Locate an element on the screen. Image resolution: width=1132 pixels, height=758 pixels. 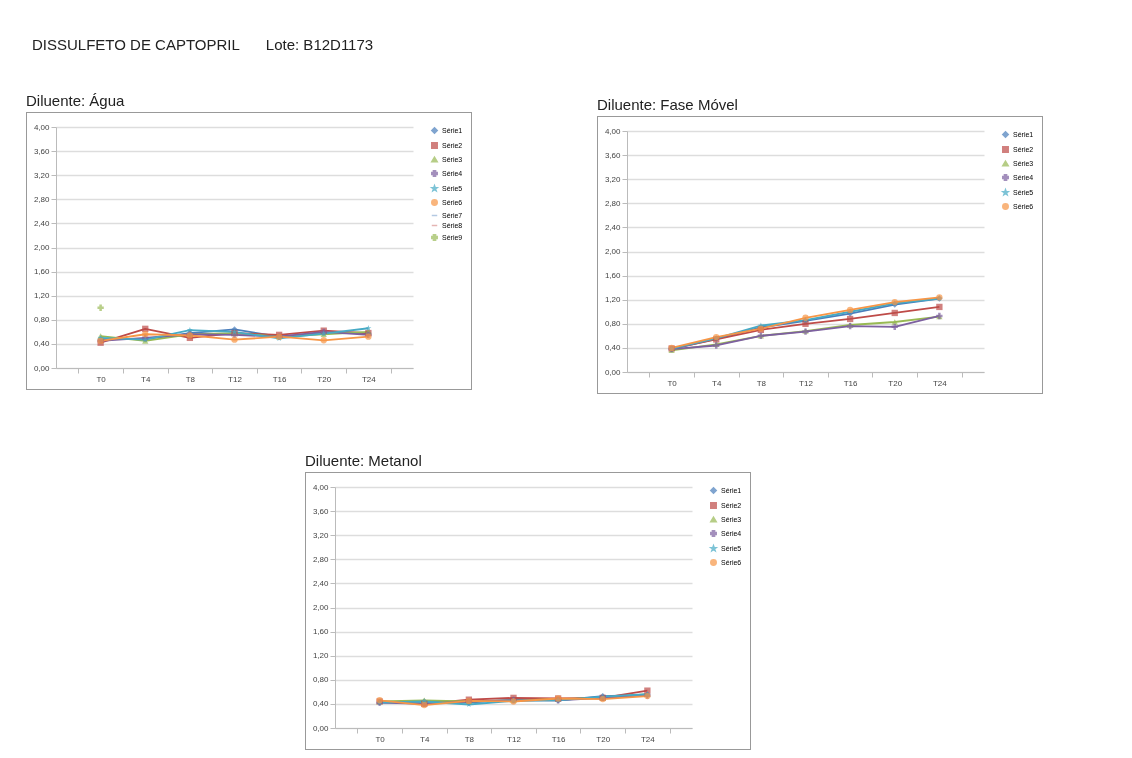
text: DISSULFETO DE CAPTOPRIL is located at coordinates (136, 44).